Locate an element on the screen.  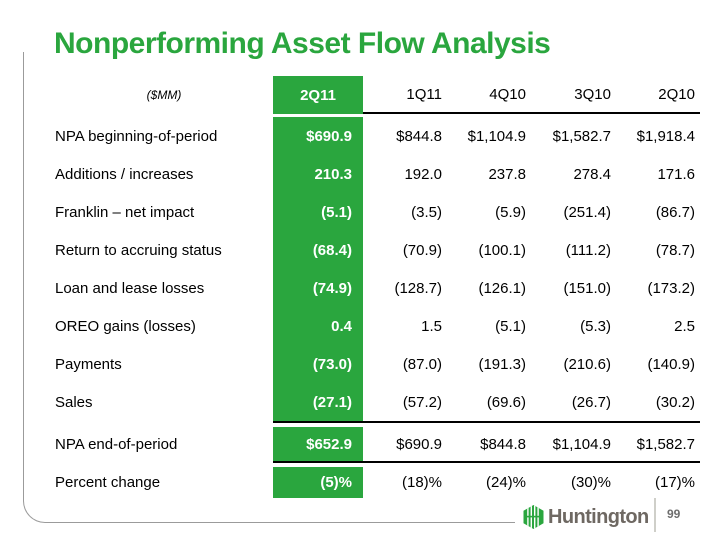
row-label: Loan and lease losses is located at coordinates (130, 288).